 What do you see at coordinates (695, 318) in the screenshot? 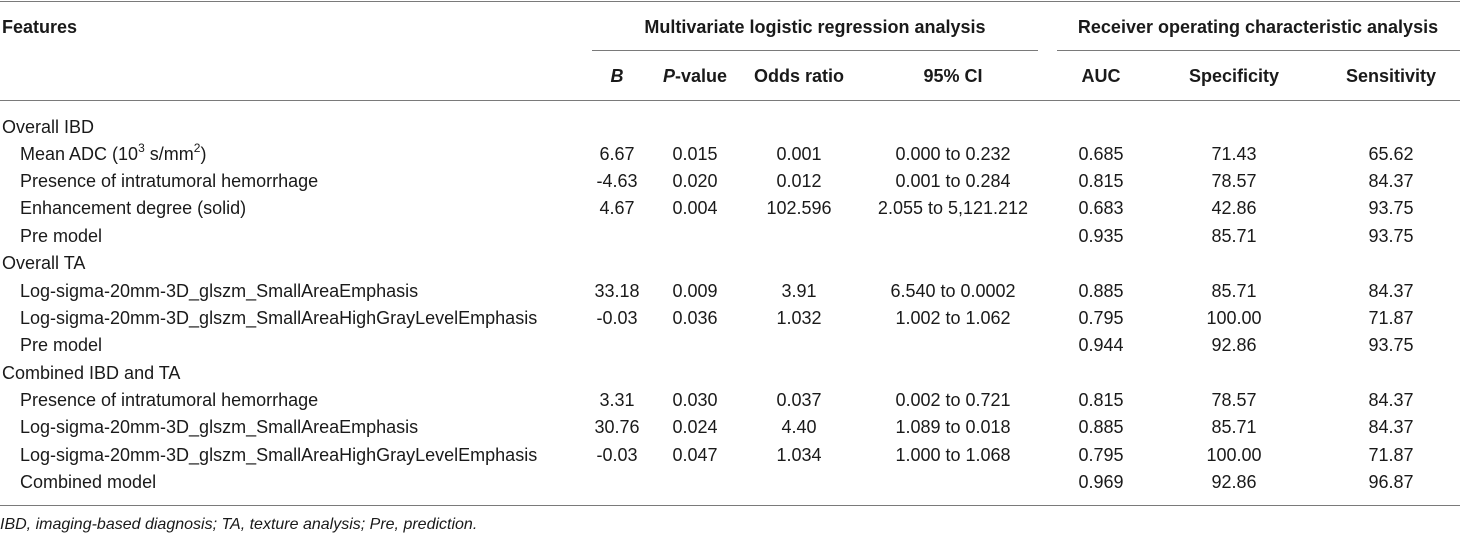
I see `p-cell: 0.036` at bounding box center [695, 318].